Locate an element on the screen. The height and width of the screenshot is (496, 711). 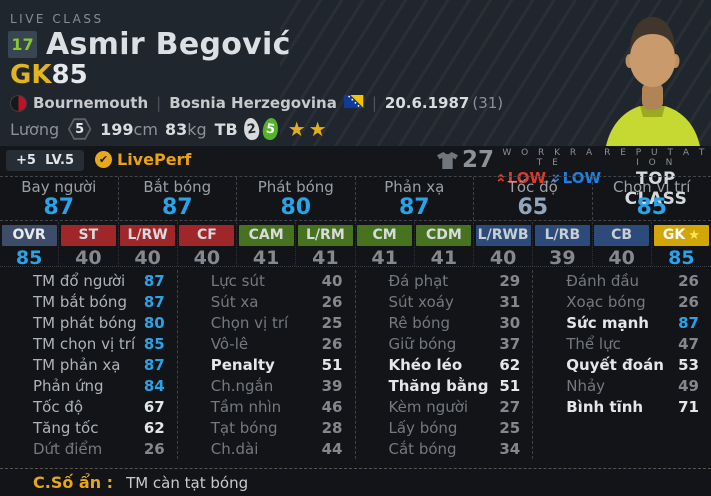
stat-label: Khéo léo is located at coordinates (425, 364).